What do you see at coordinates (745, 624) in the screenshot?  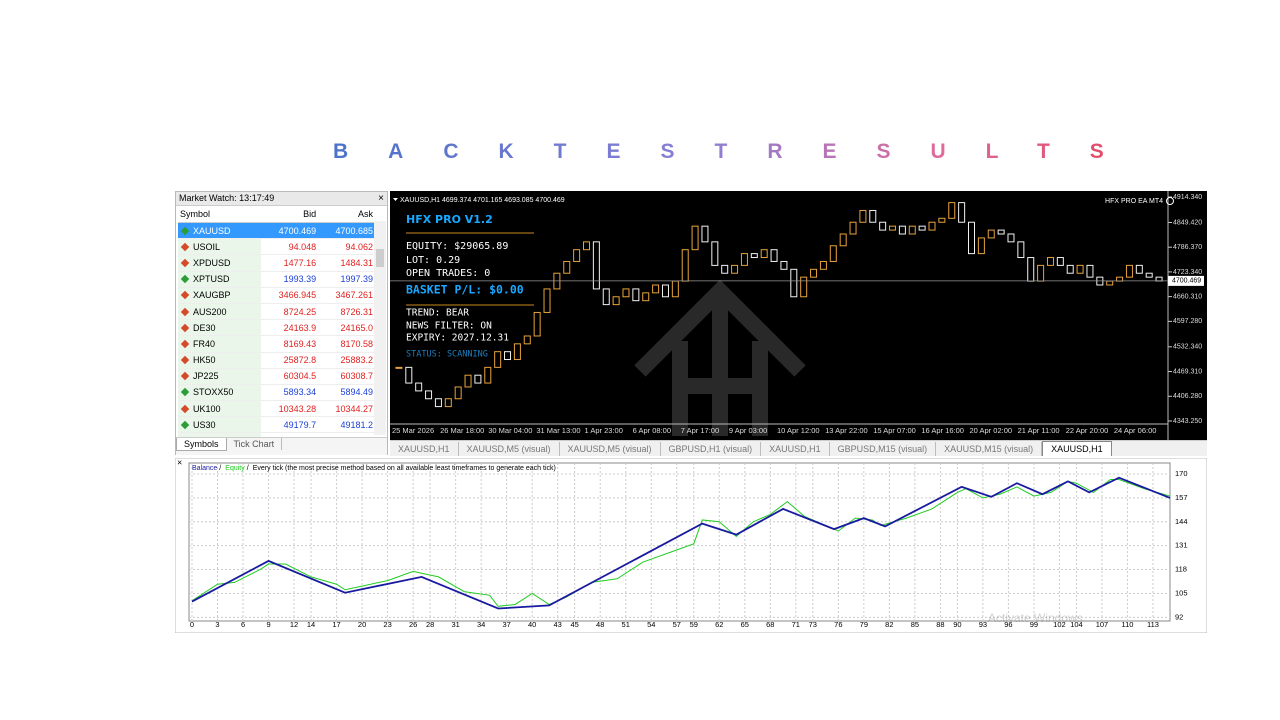 I see `x-tick-label: 65` at bounding box center [745, 624].